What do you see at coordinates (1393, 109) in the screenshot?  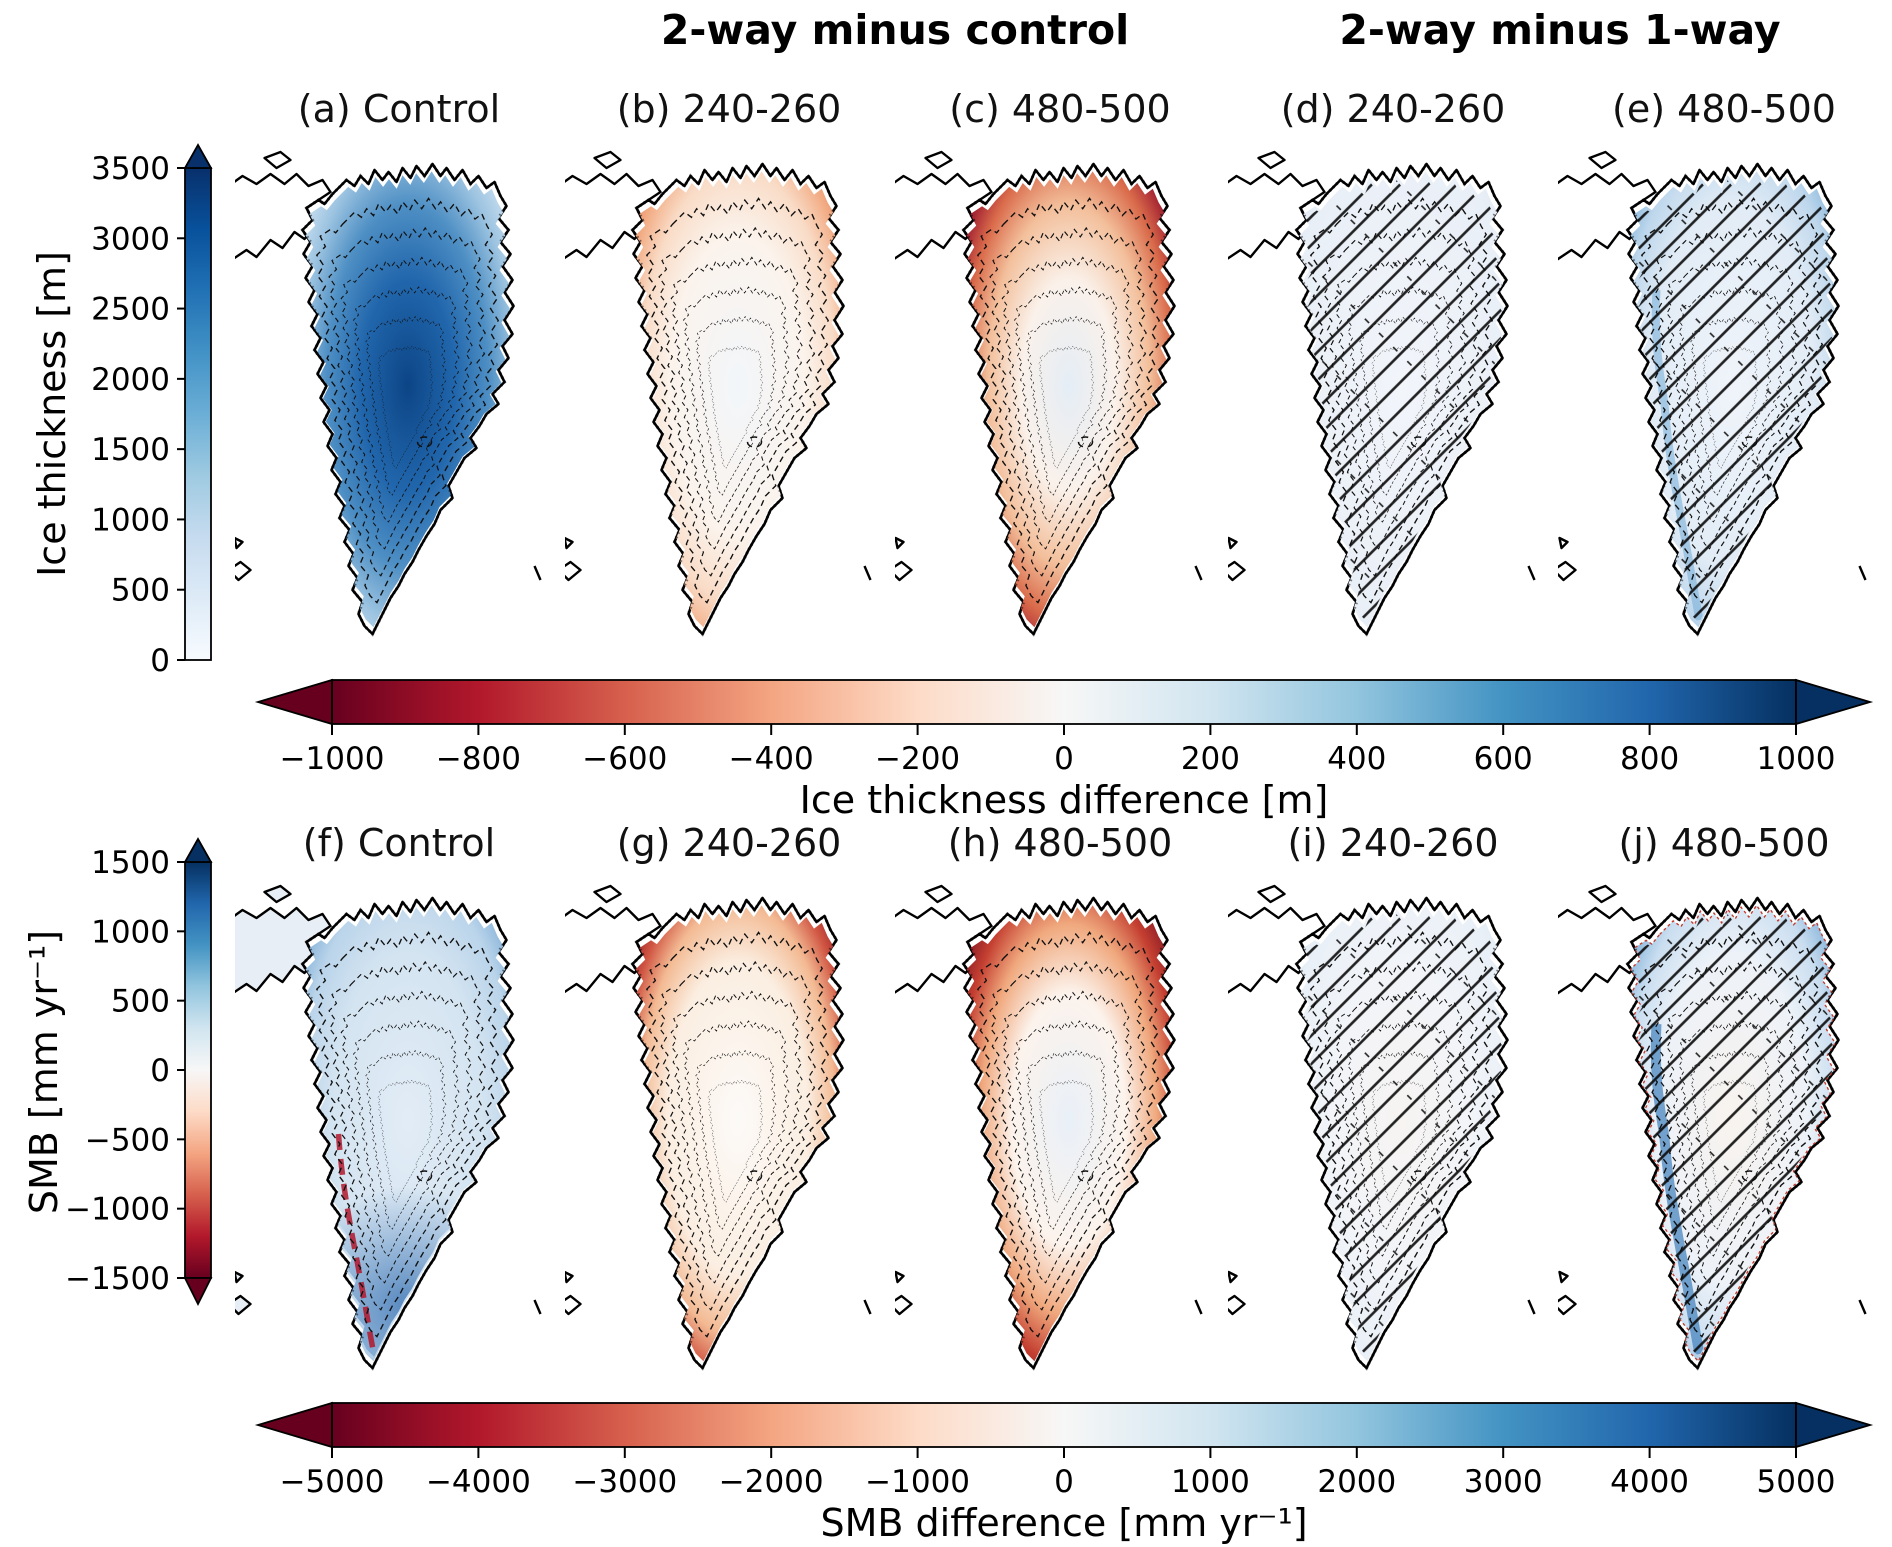 I see `panel-title-d: (d) 240-260` at bounding box center [1393, 109].